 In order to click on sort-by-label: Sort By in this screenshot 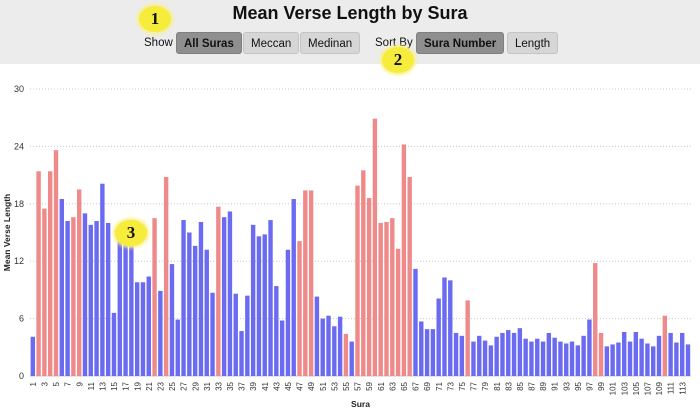, I will do `click(394, 43)`.